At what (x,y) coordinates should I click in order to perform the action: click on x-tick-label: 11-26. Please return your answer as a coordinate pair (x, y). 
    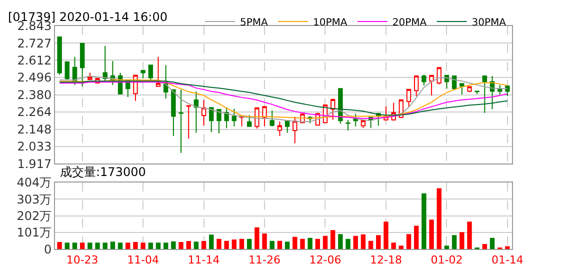
    Looking at the image, I should click on (264, 259).